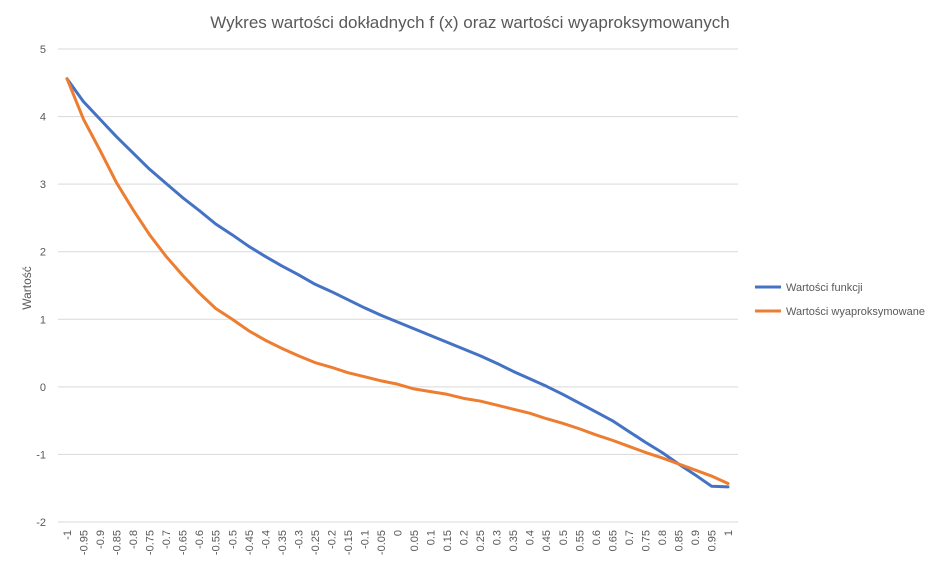 The image size is (939, 564). What do you see at coordinates (217, 542) in the screenshot?
I see `x-tick-label: -0.55` at bounding box center [217, 542].